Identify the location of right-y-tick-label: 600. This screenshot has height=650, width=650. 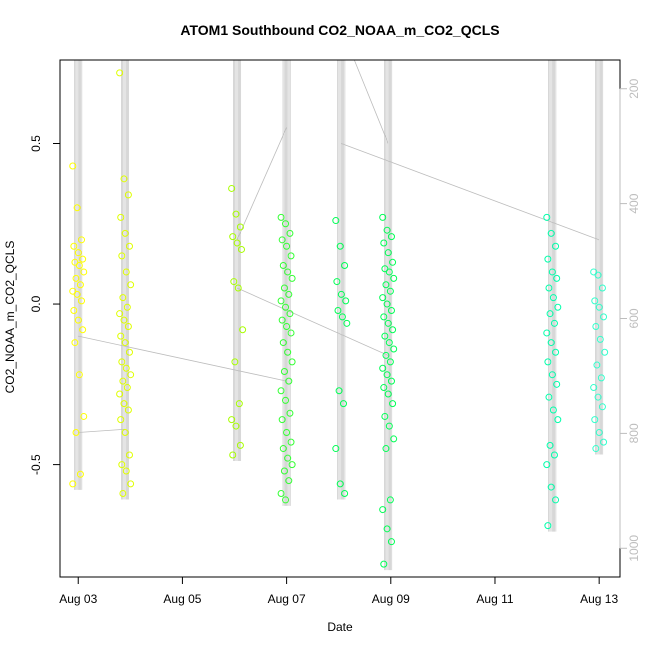
(634, 318).